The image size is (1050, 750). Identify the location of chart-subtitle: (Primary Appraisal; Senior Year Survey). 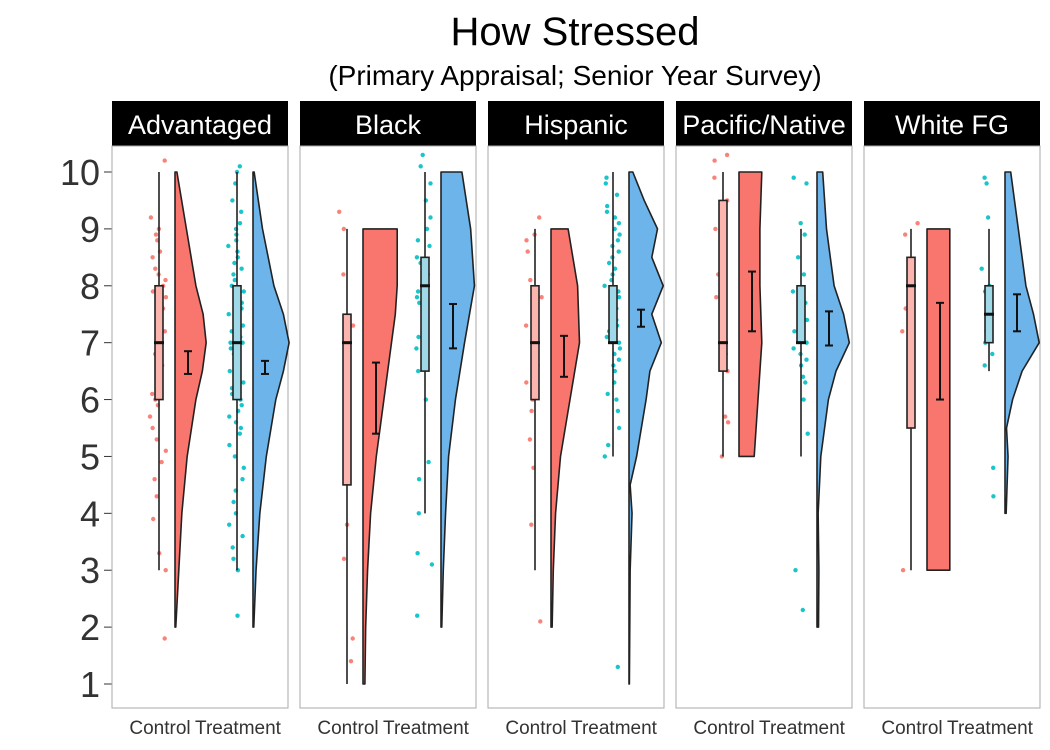
(574, 75).